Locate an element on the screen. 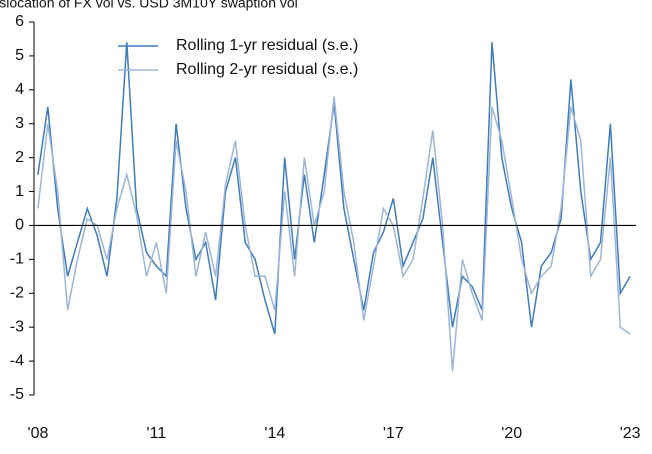 The image size is (652, 454). y-tick-label: 2 is located at coordinates (19, 157).